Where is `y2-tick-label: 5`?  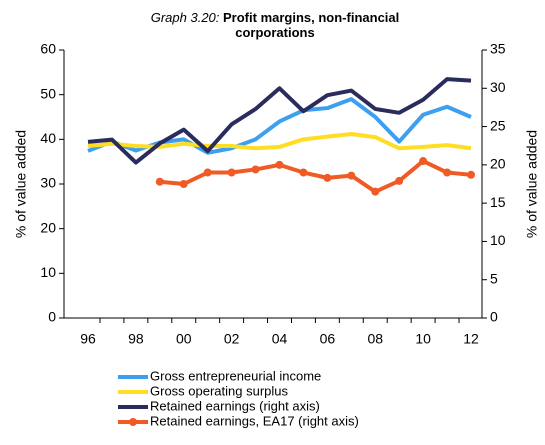
y2-tick-label: 5 is located at coordinates (494, 278).